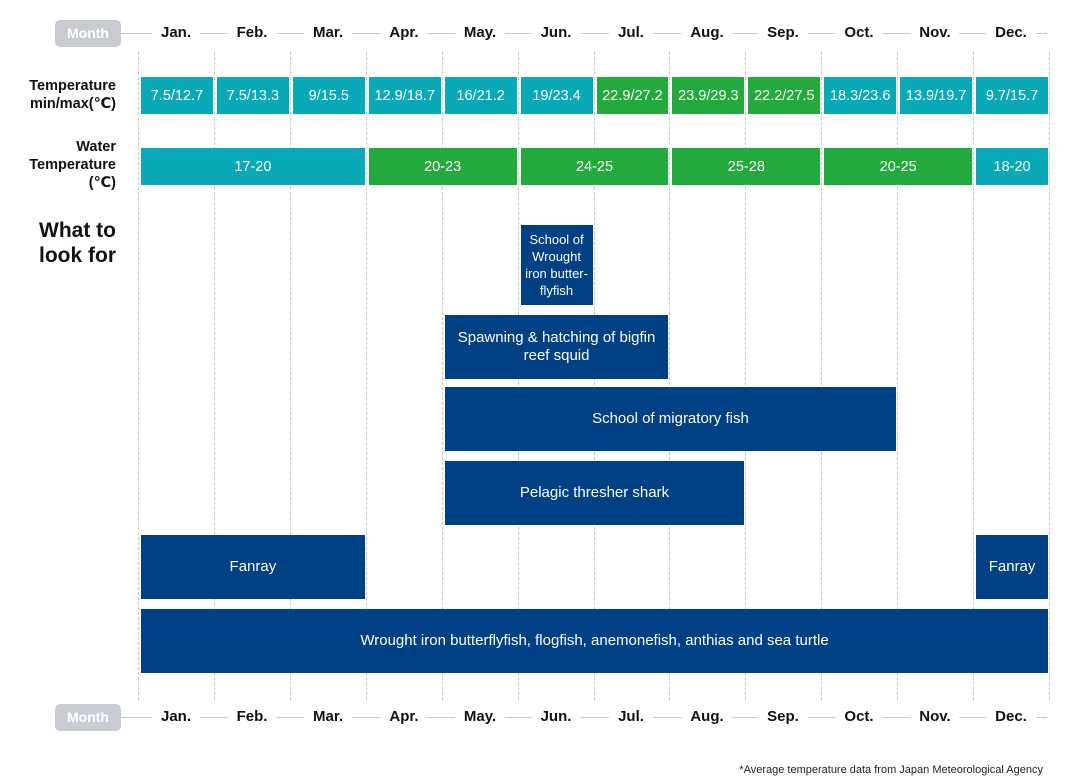  What do you see at coordinates (252, 95) in the screenshot?
I see `air-temperature-cell: 7.5/13.3` at bounding box center [252, 95].